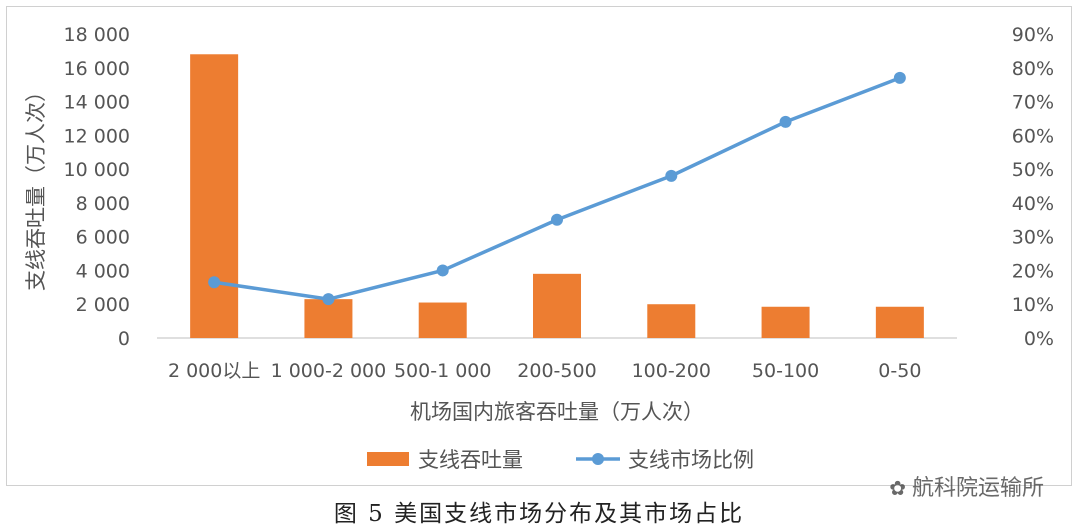 Image resolution: width=1078 pixels, height=531 pixels. What do you see at coordinates (671, 371) in the screenshot?
I see `x-tick-label: 100-200` at bounding box center [671, 371].